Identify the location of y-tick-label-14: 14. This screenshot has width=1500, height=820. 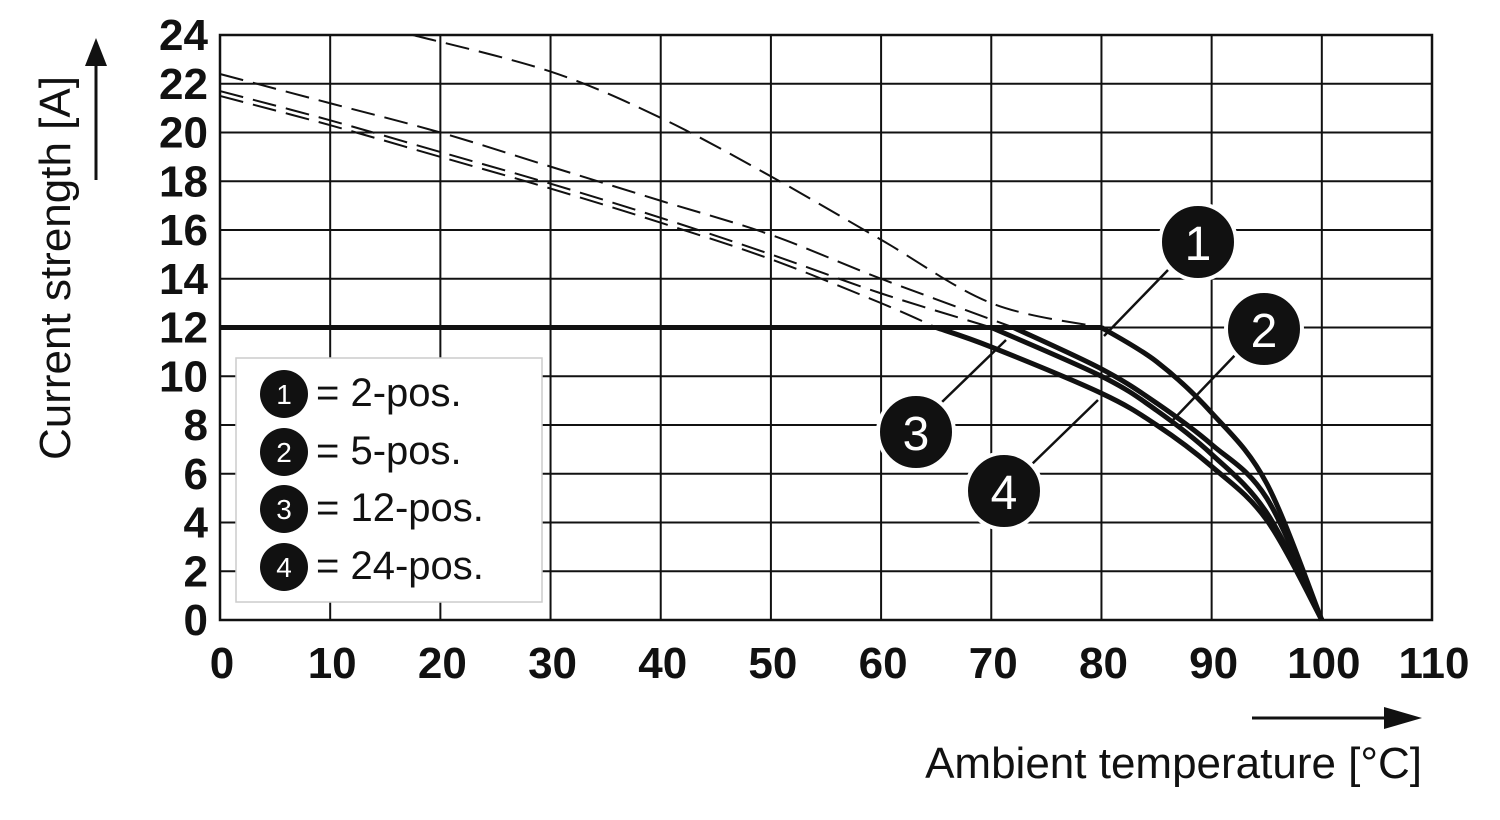
(183, 279).